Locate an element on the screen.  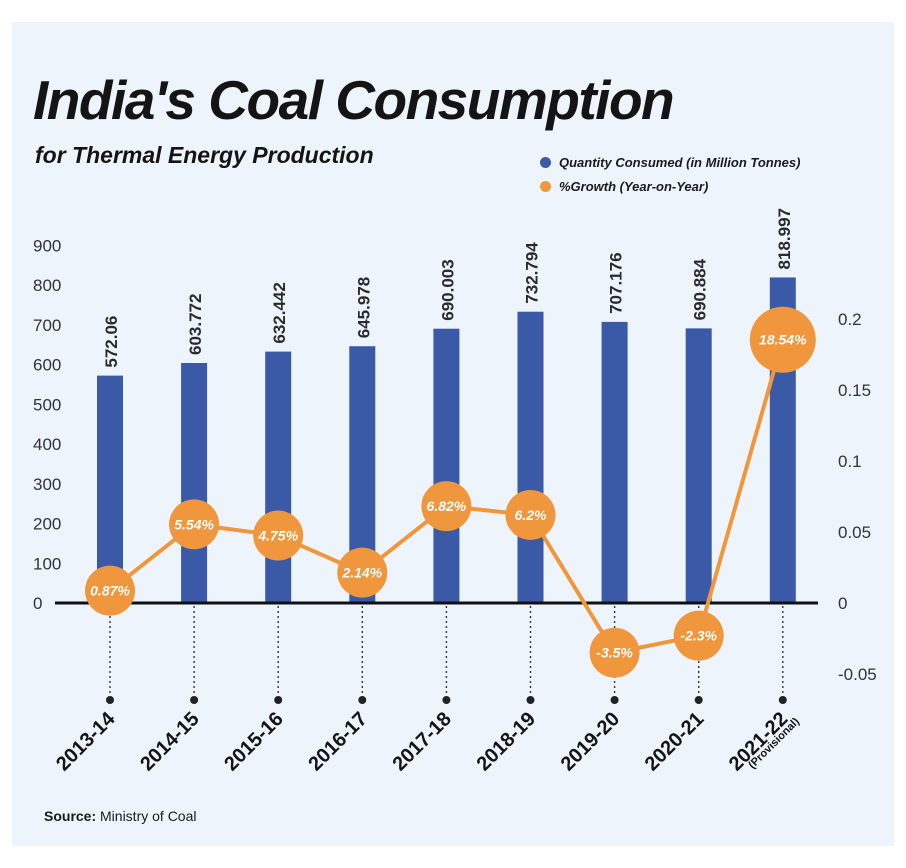
growth-value-label: -3.5% is located at coordinates (614, 653).